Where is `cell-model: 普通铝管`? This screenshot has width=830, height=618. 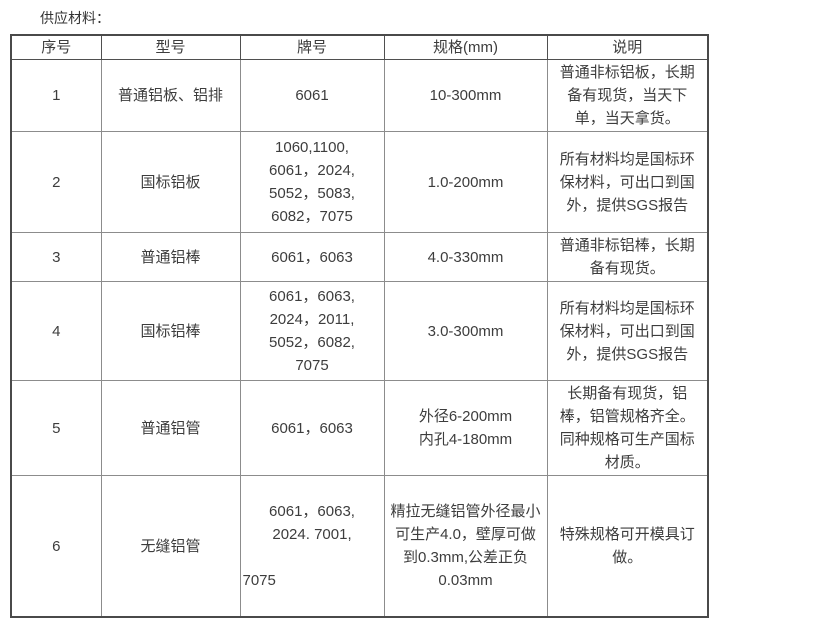 cell-model: 普通铝管 is located at coordinates (170, 428).